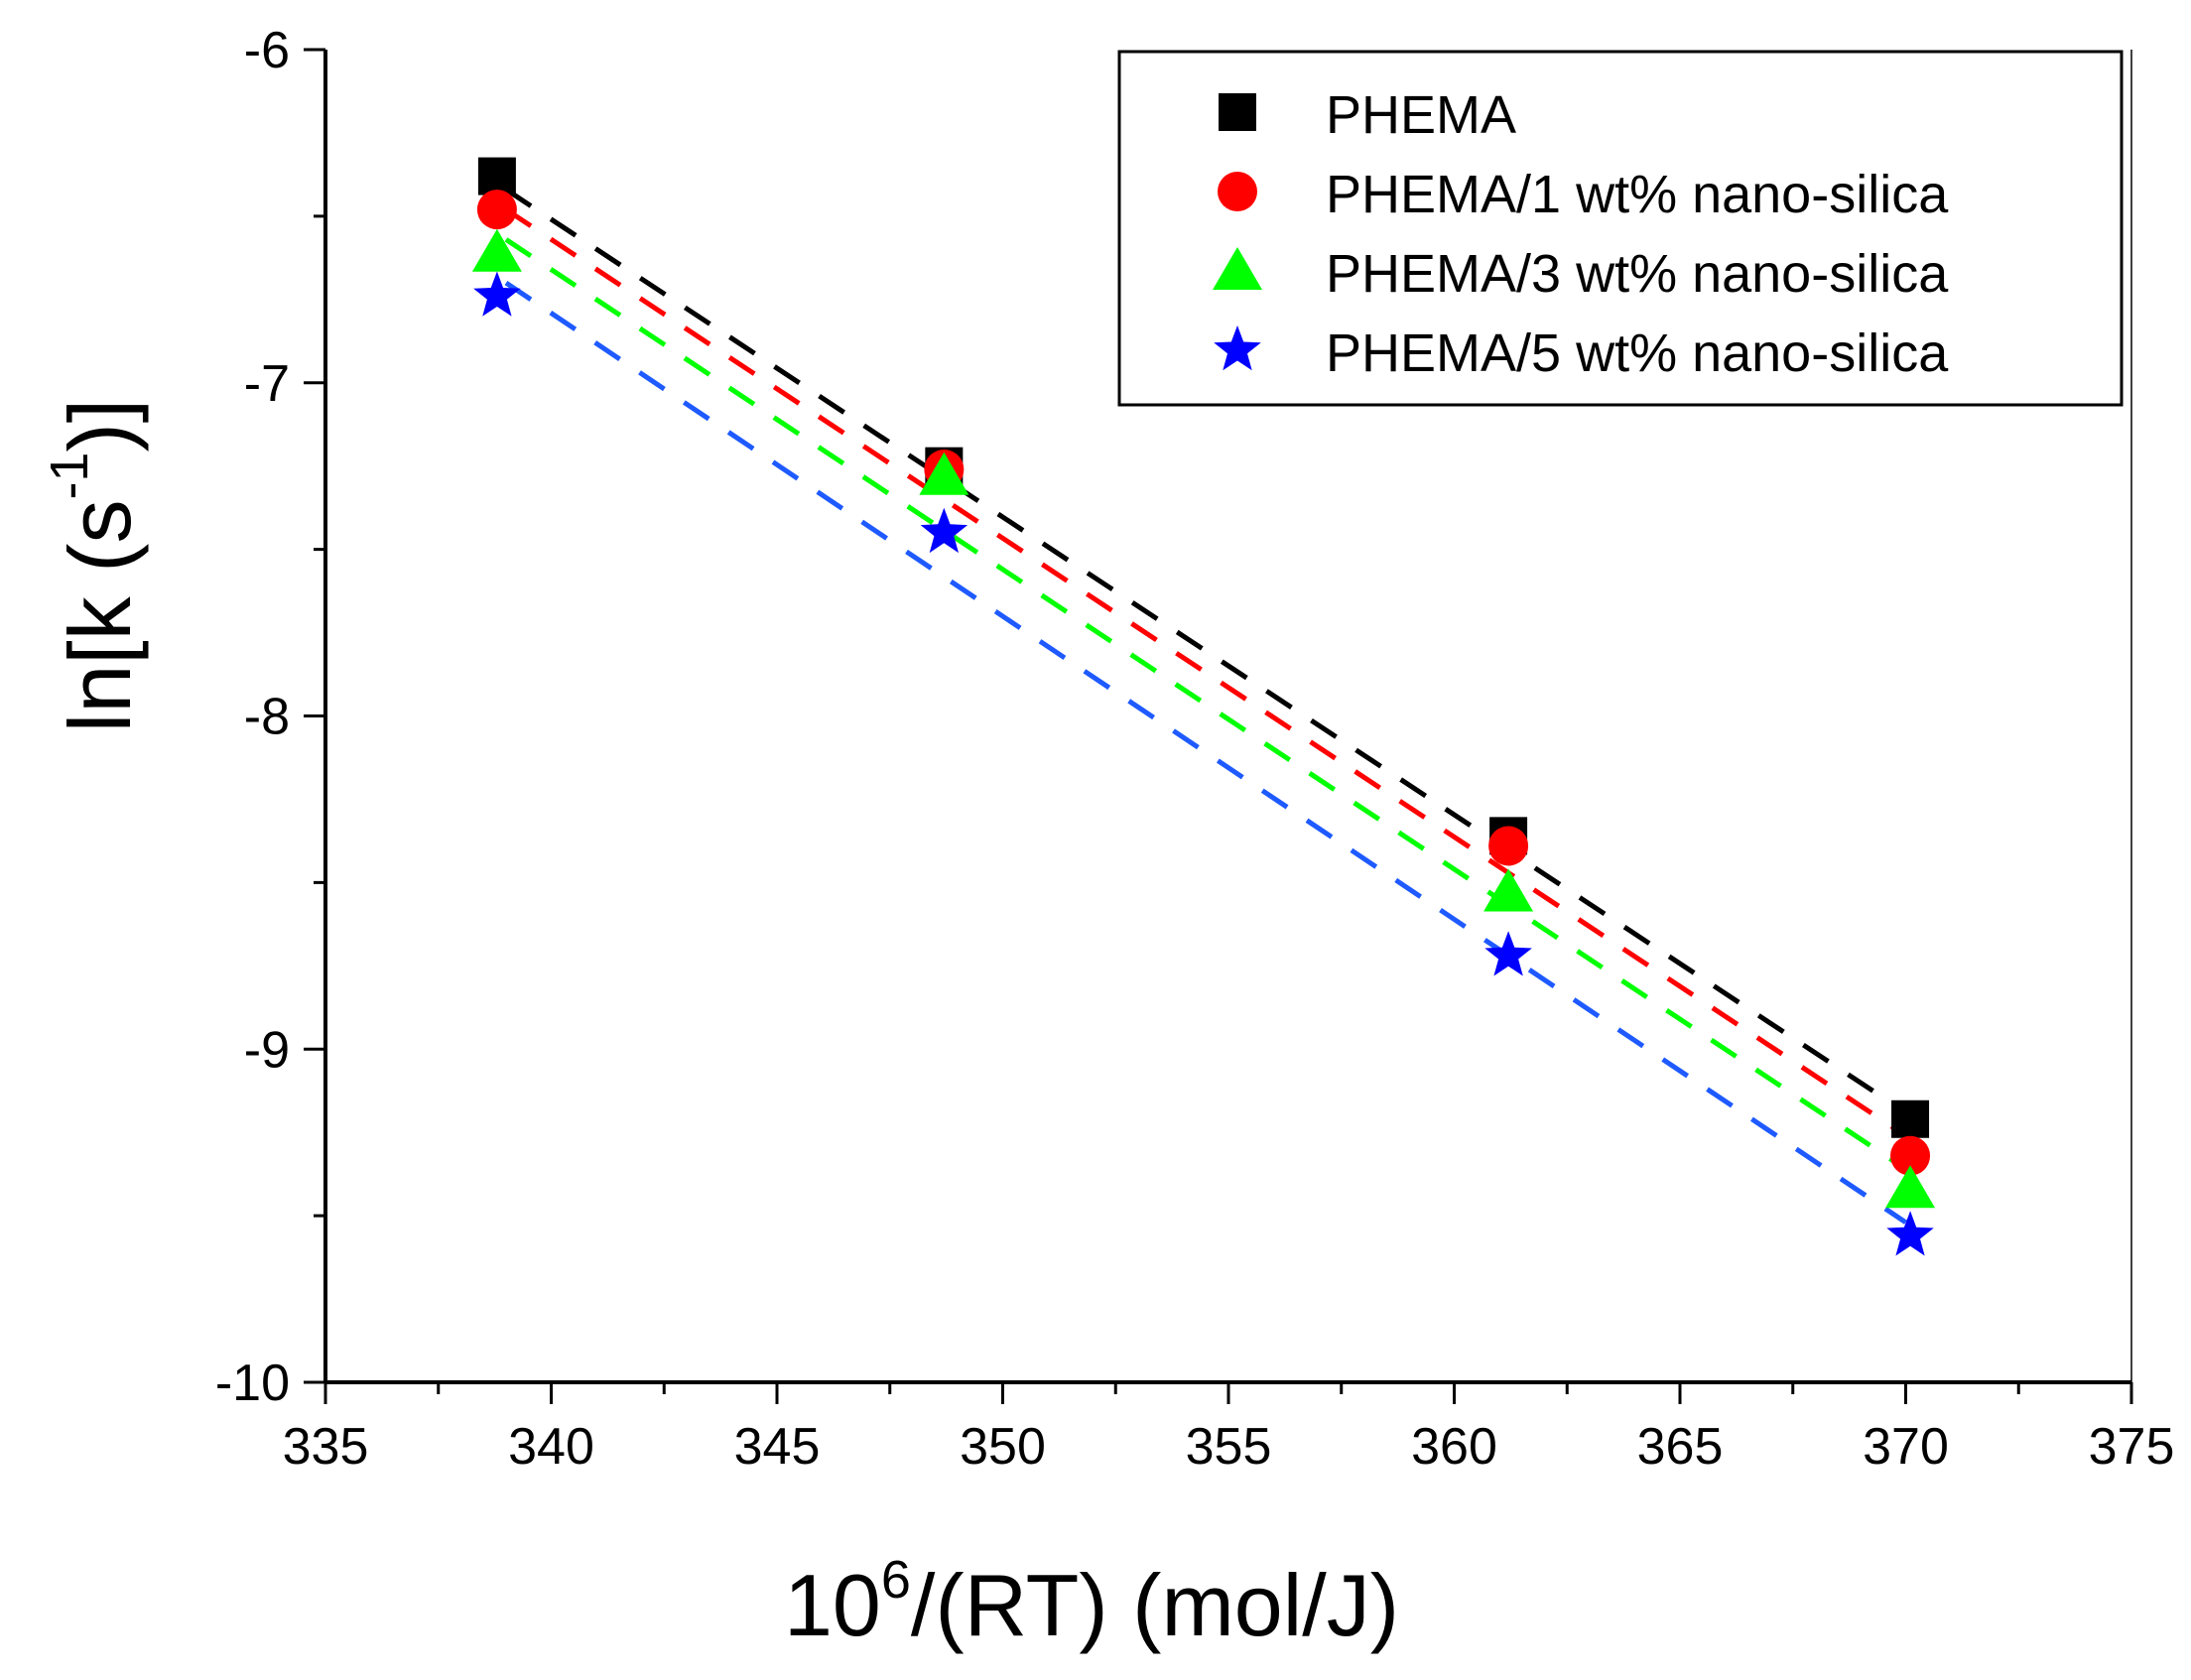  I want to click on x-axis-title-superscript: 6, so click(896, 1580).